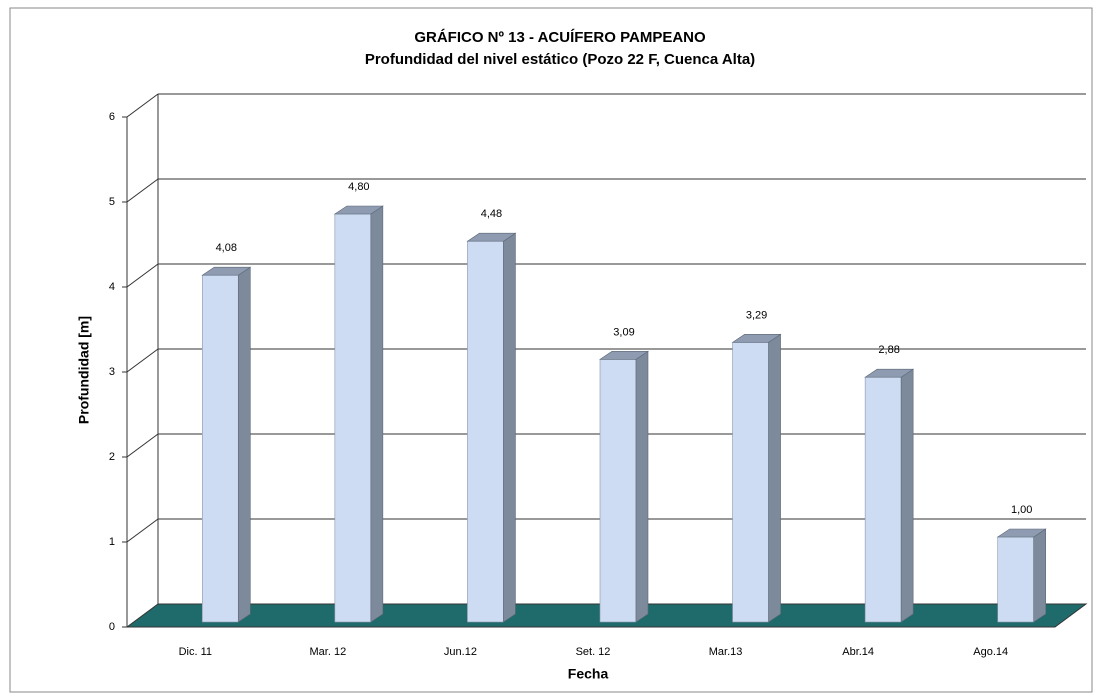  What do you see at coordinates (756, 315) in the screenshot?
I see `value-label: 3,29` at bounding box center [756, 315].